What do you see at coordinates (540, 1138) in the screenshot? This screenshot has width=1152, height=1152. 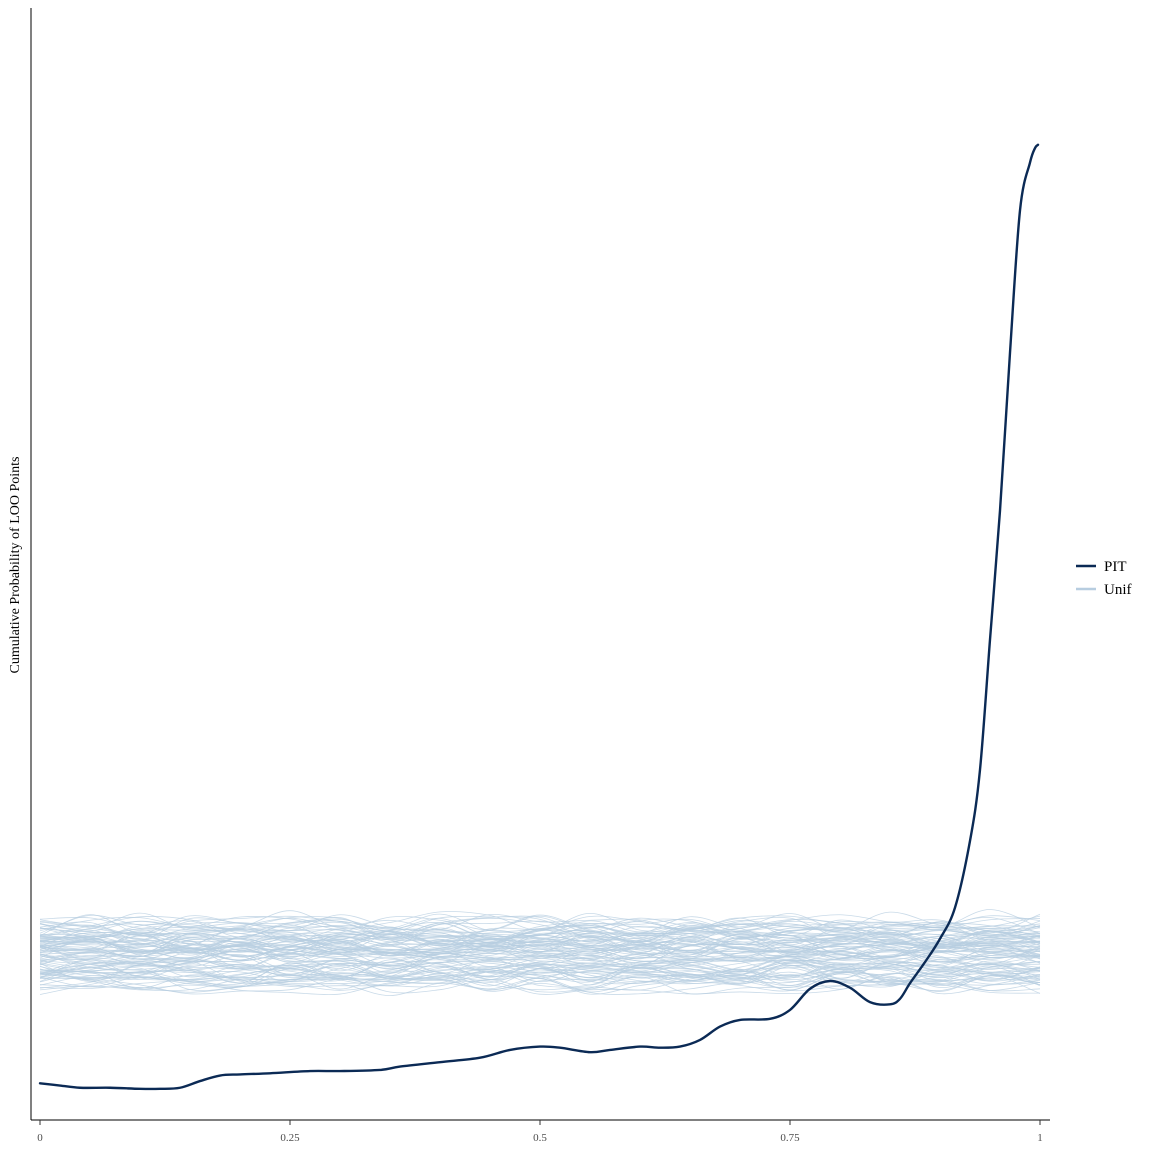 I see `x-tick-label: 0.5` at bounding box center [540, 1138].